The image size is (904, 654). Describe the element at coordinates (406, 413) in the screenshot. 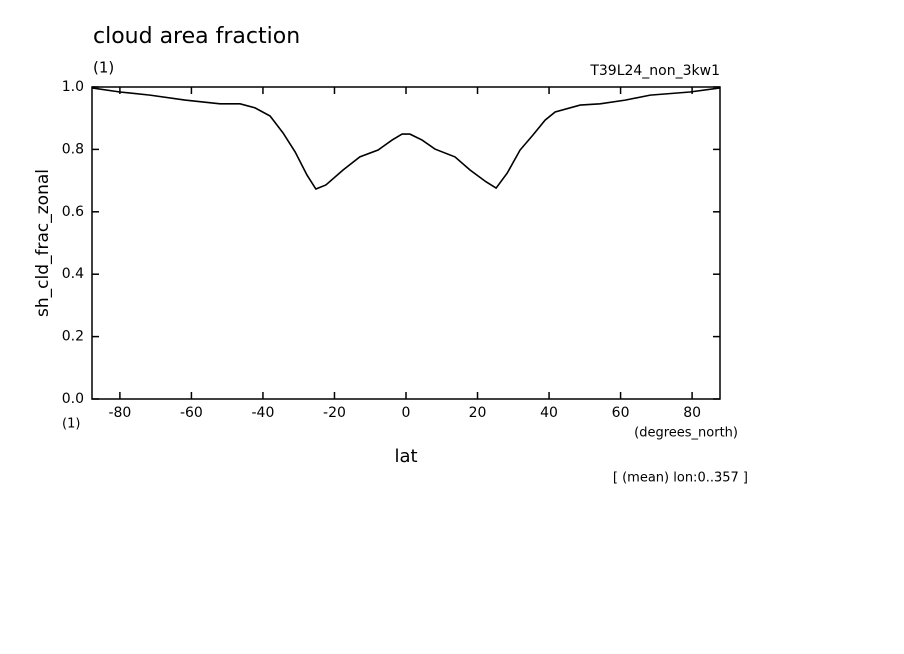

I see `x-tick-label: 0` at that location.